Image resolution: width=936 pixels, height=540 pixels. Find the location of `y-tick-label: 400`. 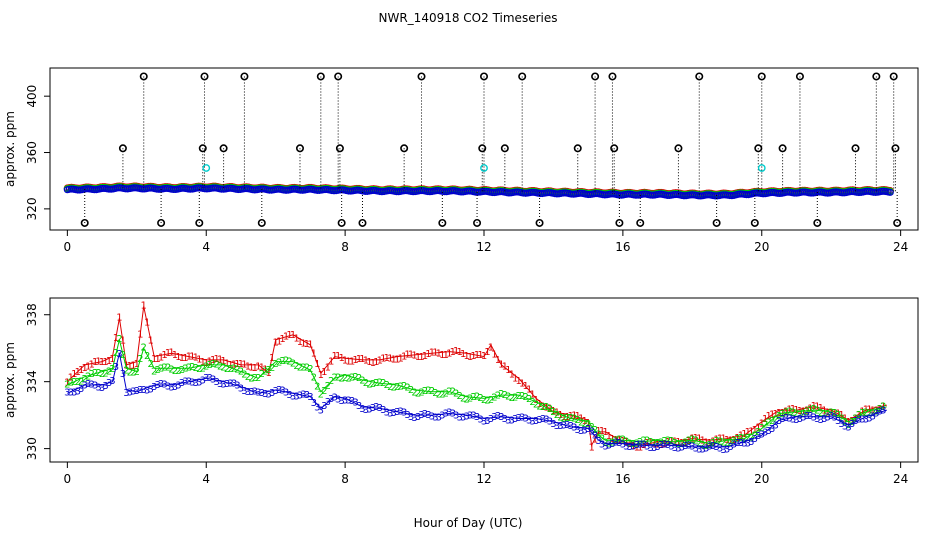

y-tick-label: 400 is located at coordinates (32, 96).